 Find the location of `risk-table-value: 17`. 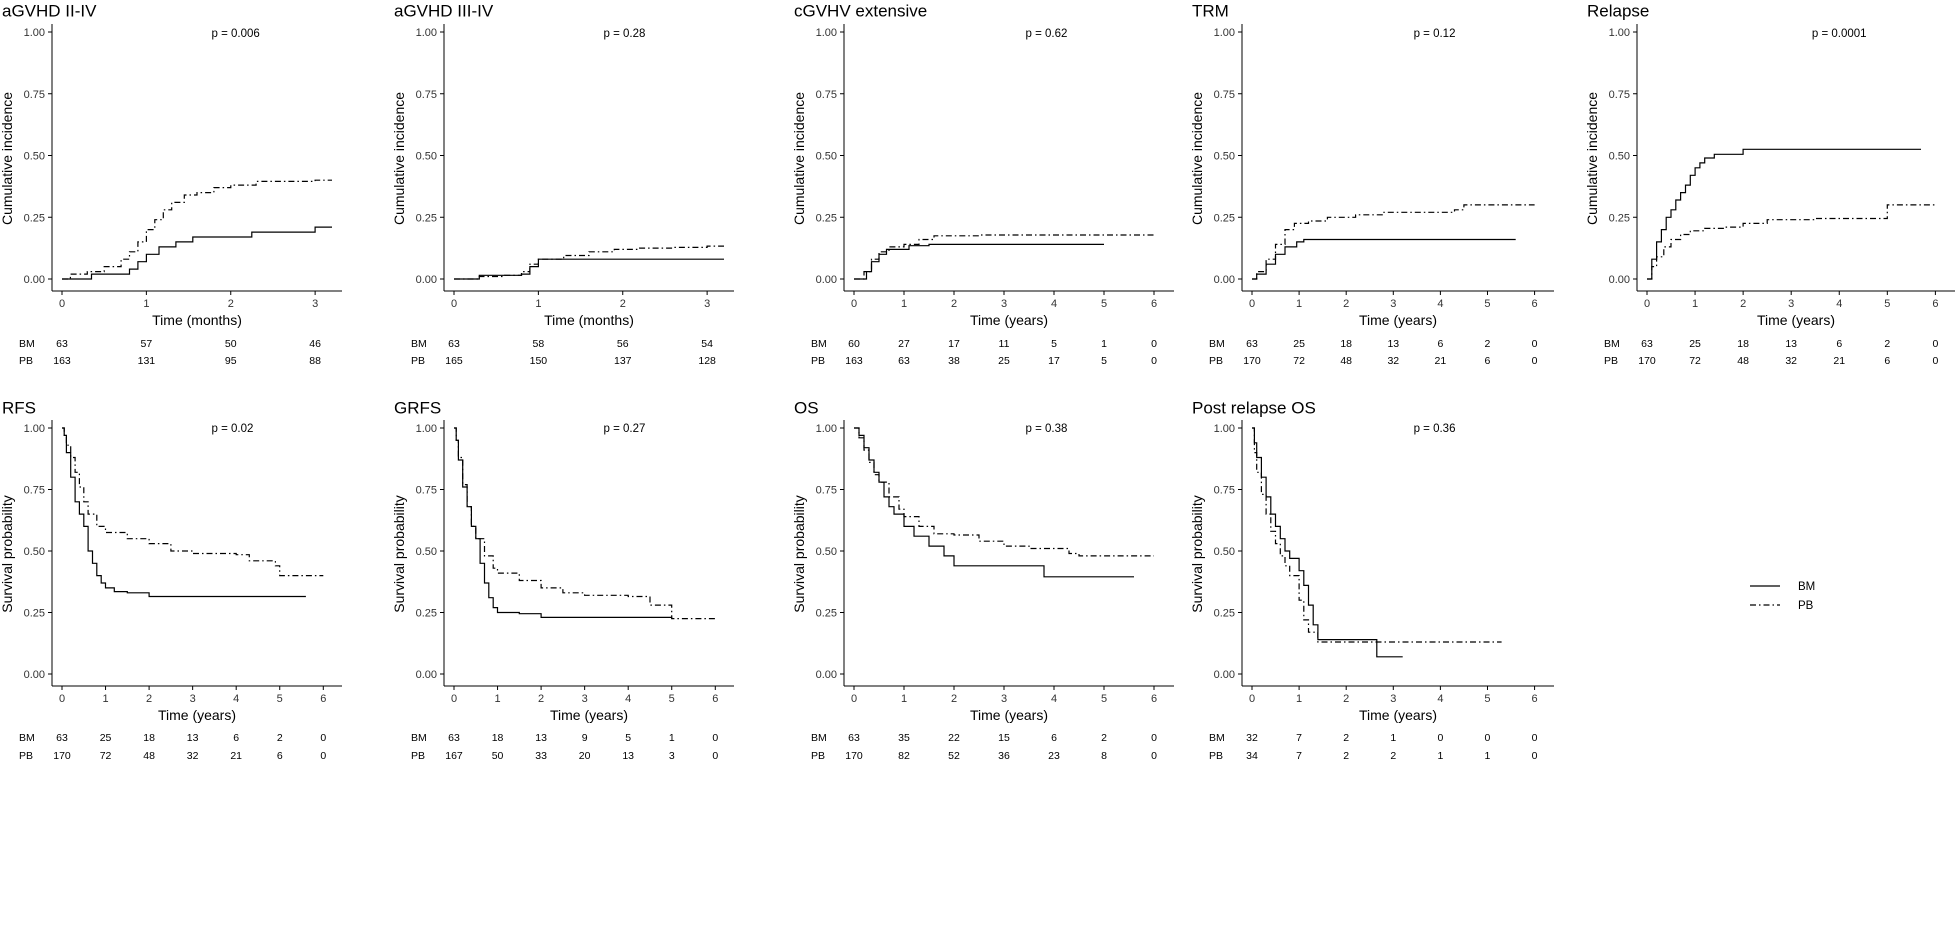

risk-table-value: 17 is located at coordinates (1054, 361).